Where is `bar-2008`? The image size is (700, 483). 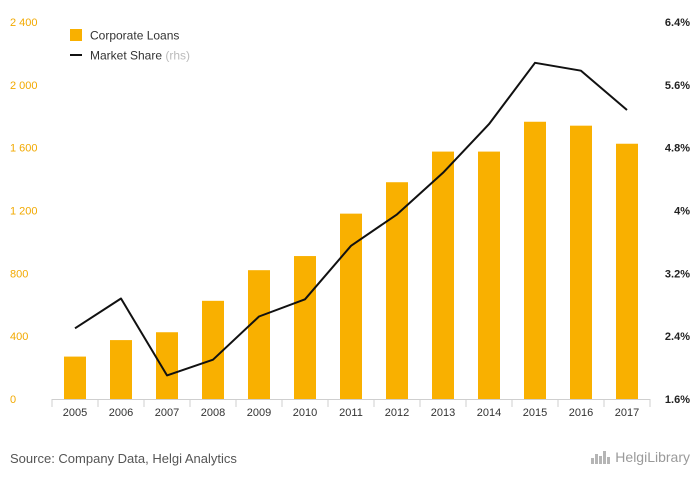 bar-2008 is located at coordinates (213, 349).